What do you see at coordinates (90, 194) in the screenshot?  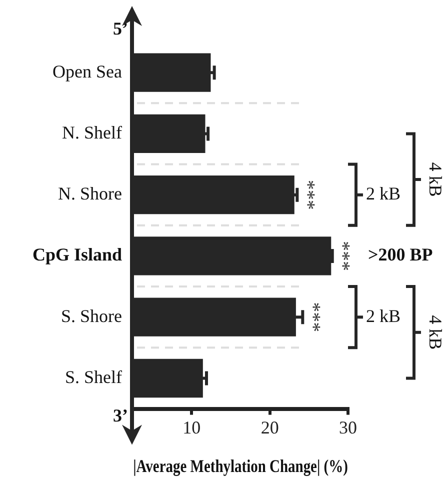 I see `y-tick-label: N. Shore` at bounding box center [90, 194].